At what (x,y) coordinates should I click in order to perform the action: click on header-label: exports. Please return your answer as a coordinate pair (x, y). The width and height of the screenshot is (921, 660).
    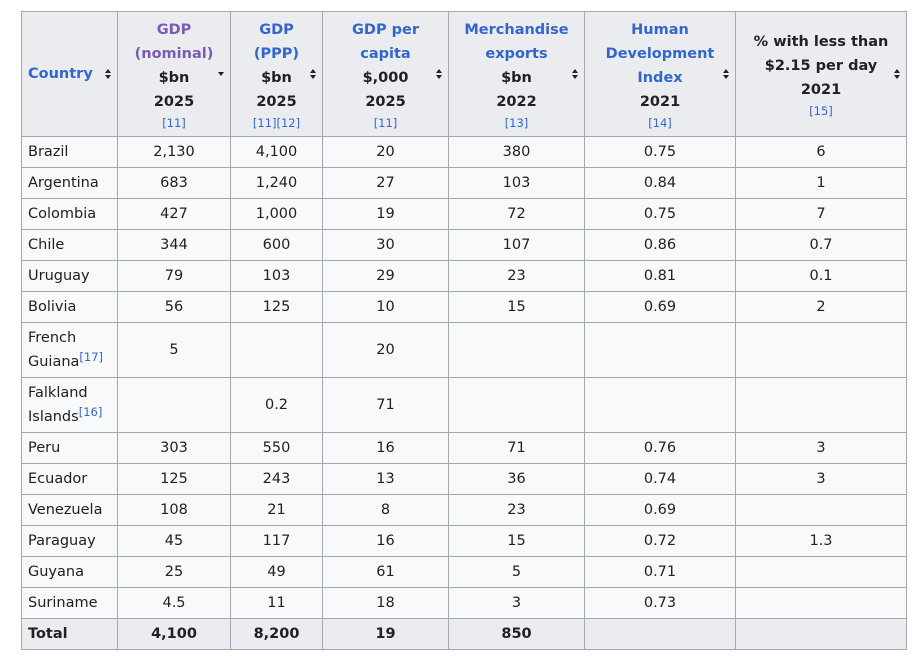
    Looking at the image, I should click on (516, 54).